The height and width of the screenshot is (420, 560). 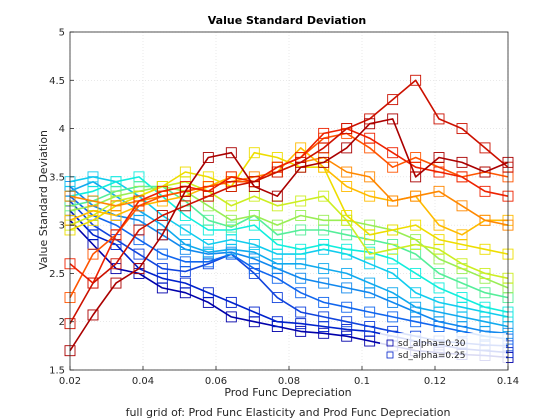 What do you see at coordinates (62, 129) in the screenshot?
I see `y-tick-label-5: 4` at bounding box center [62, 129].